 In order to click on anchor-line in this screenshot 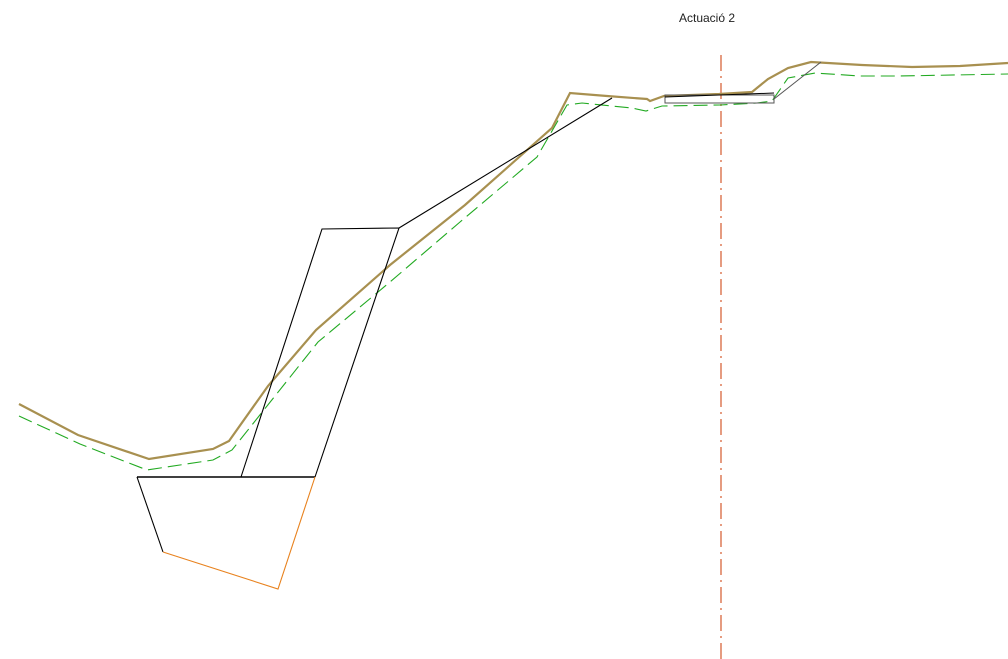, I will do `click(505, 163)`.